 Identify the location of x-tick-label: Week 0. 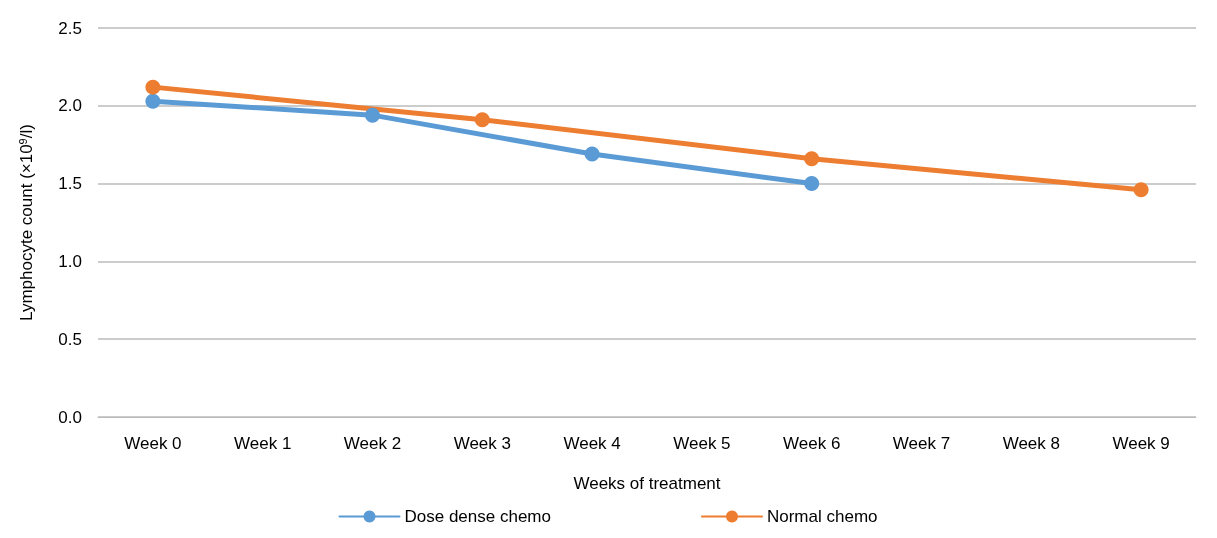
(153, 443).